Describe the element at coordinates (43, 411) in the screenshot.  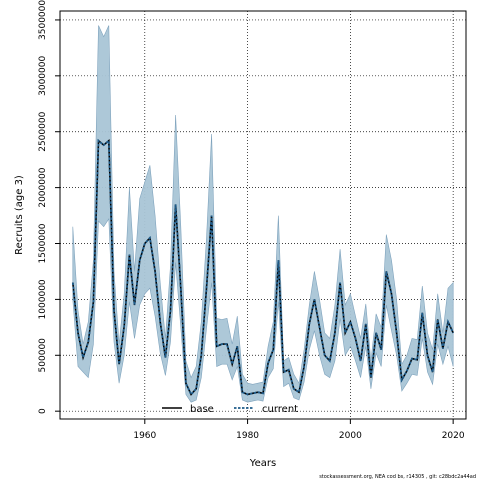
I see `y-tick-label: 0` at that location.